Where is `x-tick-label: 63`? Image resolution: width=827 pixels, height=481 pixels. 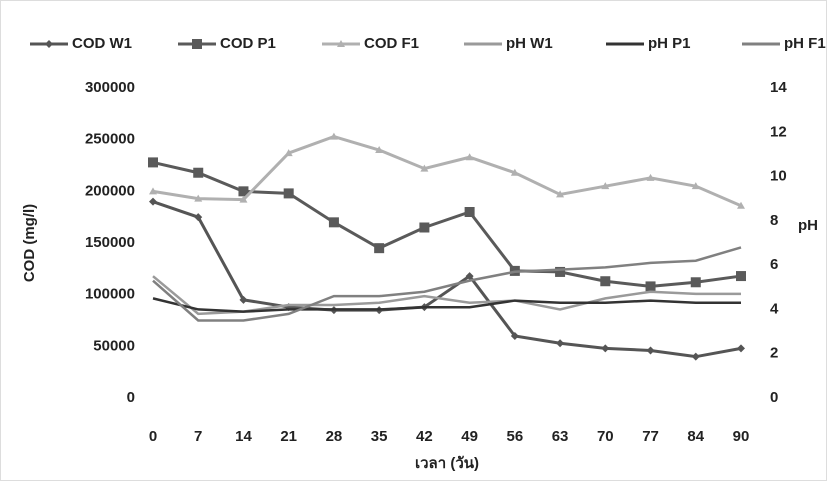 x-tick-label: 63 is located at coordinates (560, 436).